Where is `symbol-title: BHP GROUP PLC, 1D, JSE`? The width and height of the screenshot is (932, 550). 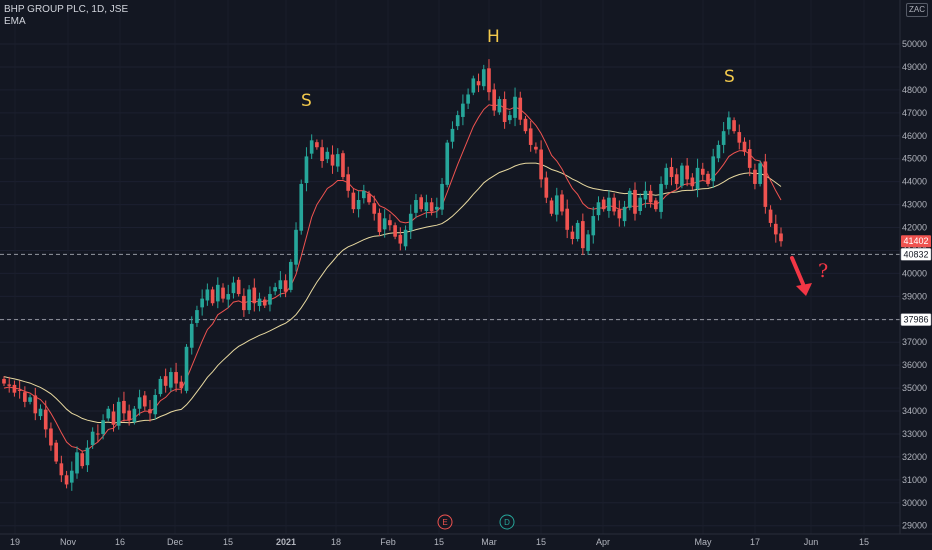 symbol-title: BHP GROUP PLC, 1D, JSE is located at coordinates (66, 9).